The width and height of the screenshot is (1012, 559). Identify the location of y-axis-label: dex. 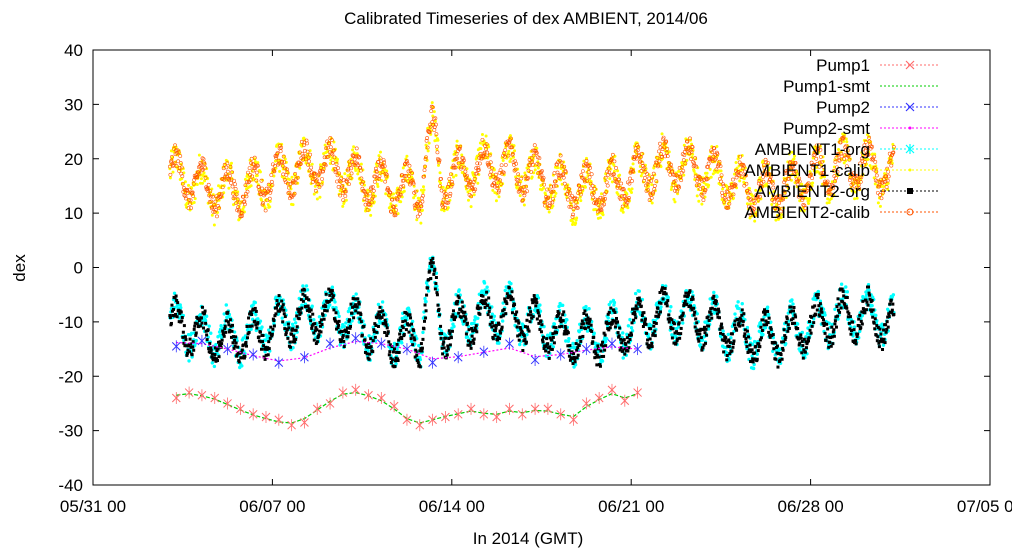
(19, 268).